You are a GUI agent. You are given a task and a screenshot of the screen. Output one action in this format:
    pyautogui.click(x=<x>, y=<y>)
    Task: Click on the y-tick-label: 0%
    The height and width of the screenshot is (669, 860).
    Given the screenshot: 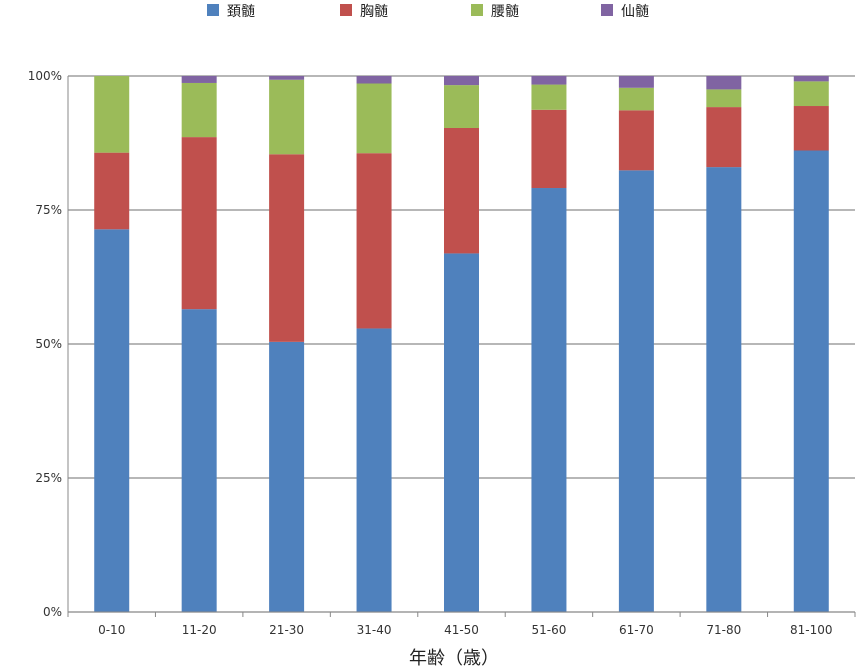 What is the action you would take?
    pyautogui.click(x=52, y=612)
    